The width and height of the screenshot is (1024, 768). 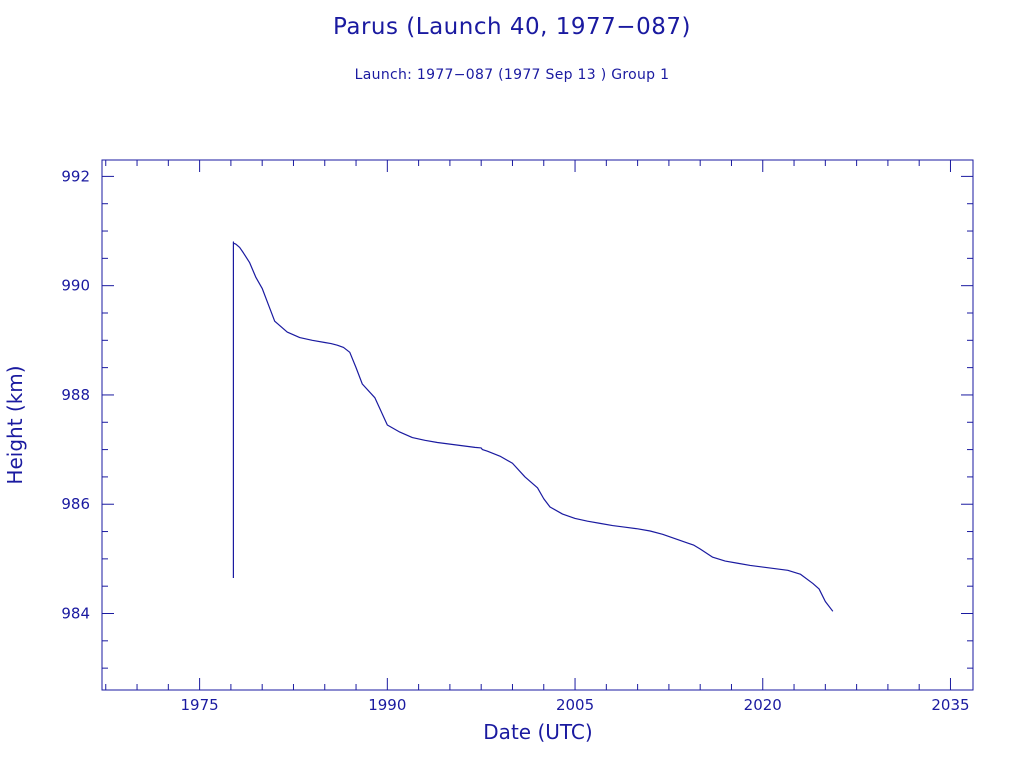 What do you see at coordinates (15, 425) in the screenshot?
I see `y-axis-label: Height (km)` at bounding box center [15, 425].